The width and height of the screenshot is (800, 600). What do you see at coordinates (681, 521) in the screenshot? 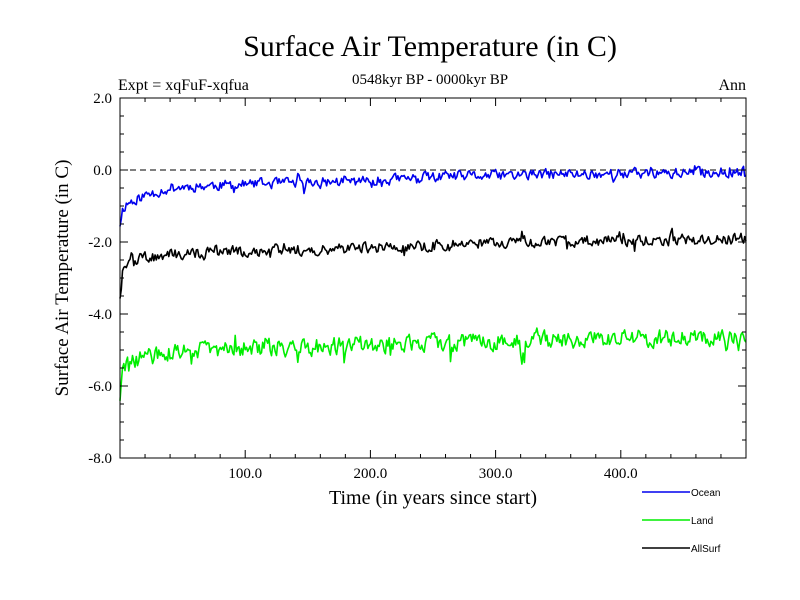
I see `legend: Ocean Land AllSurf` at bounding box center [681, 521].